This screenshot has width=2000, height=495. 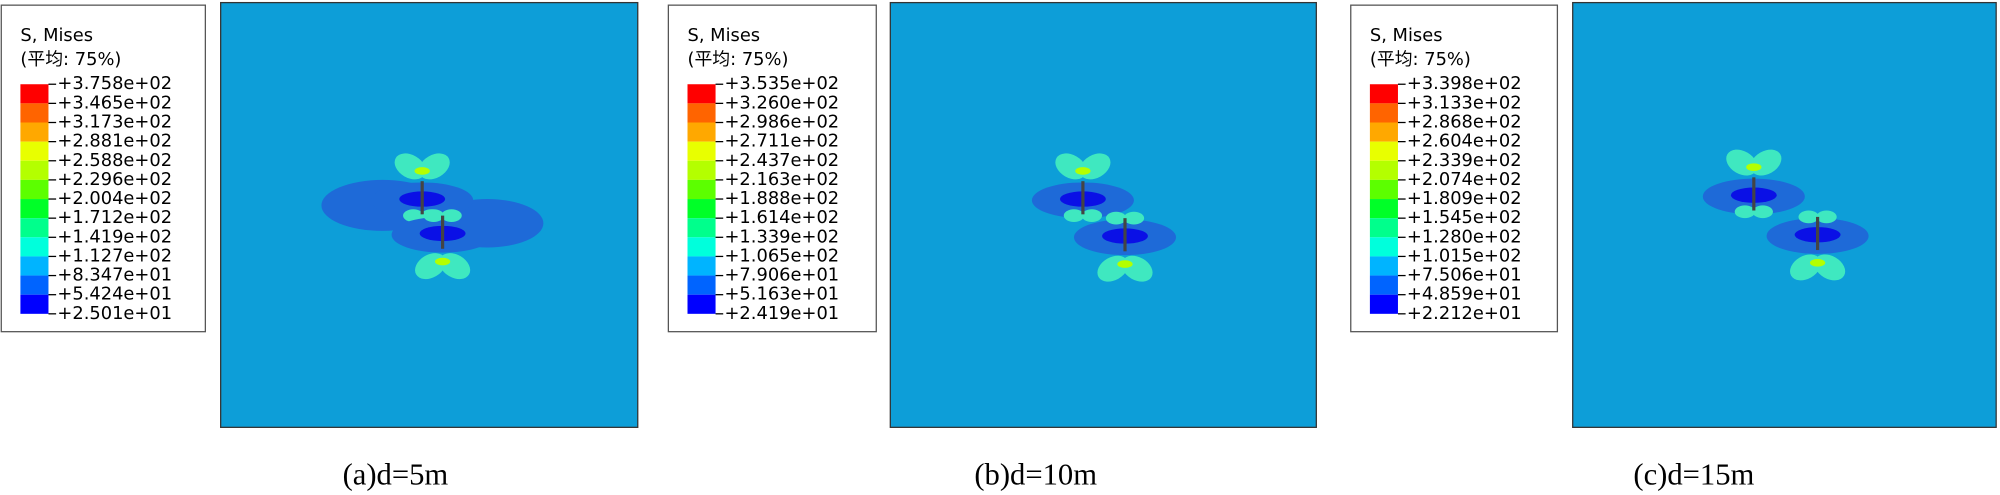 I want to click on legend-label: +1.614e+02, so click(x=781, y=217).